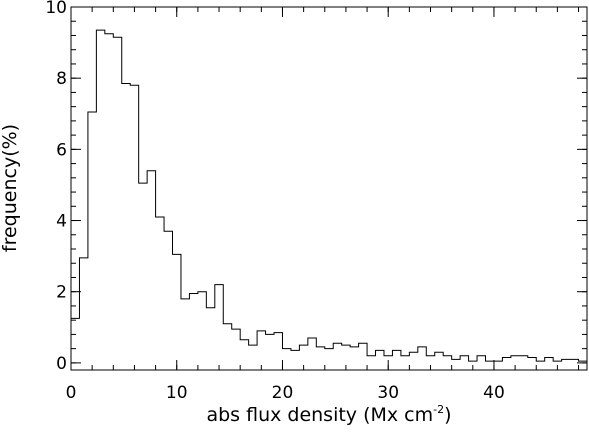  Describe the element at coordinates (10, 188) in the screenshot. I see `y-axis-title: frequency(%)` at that location.